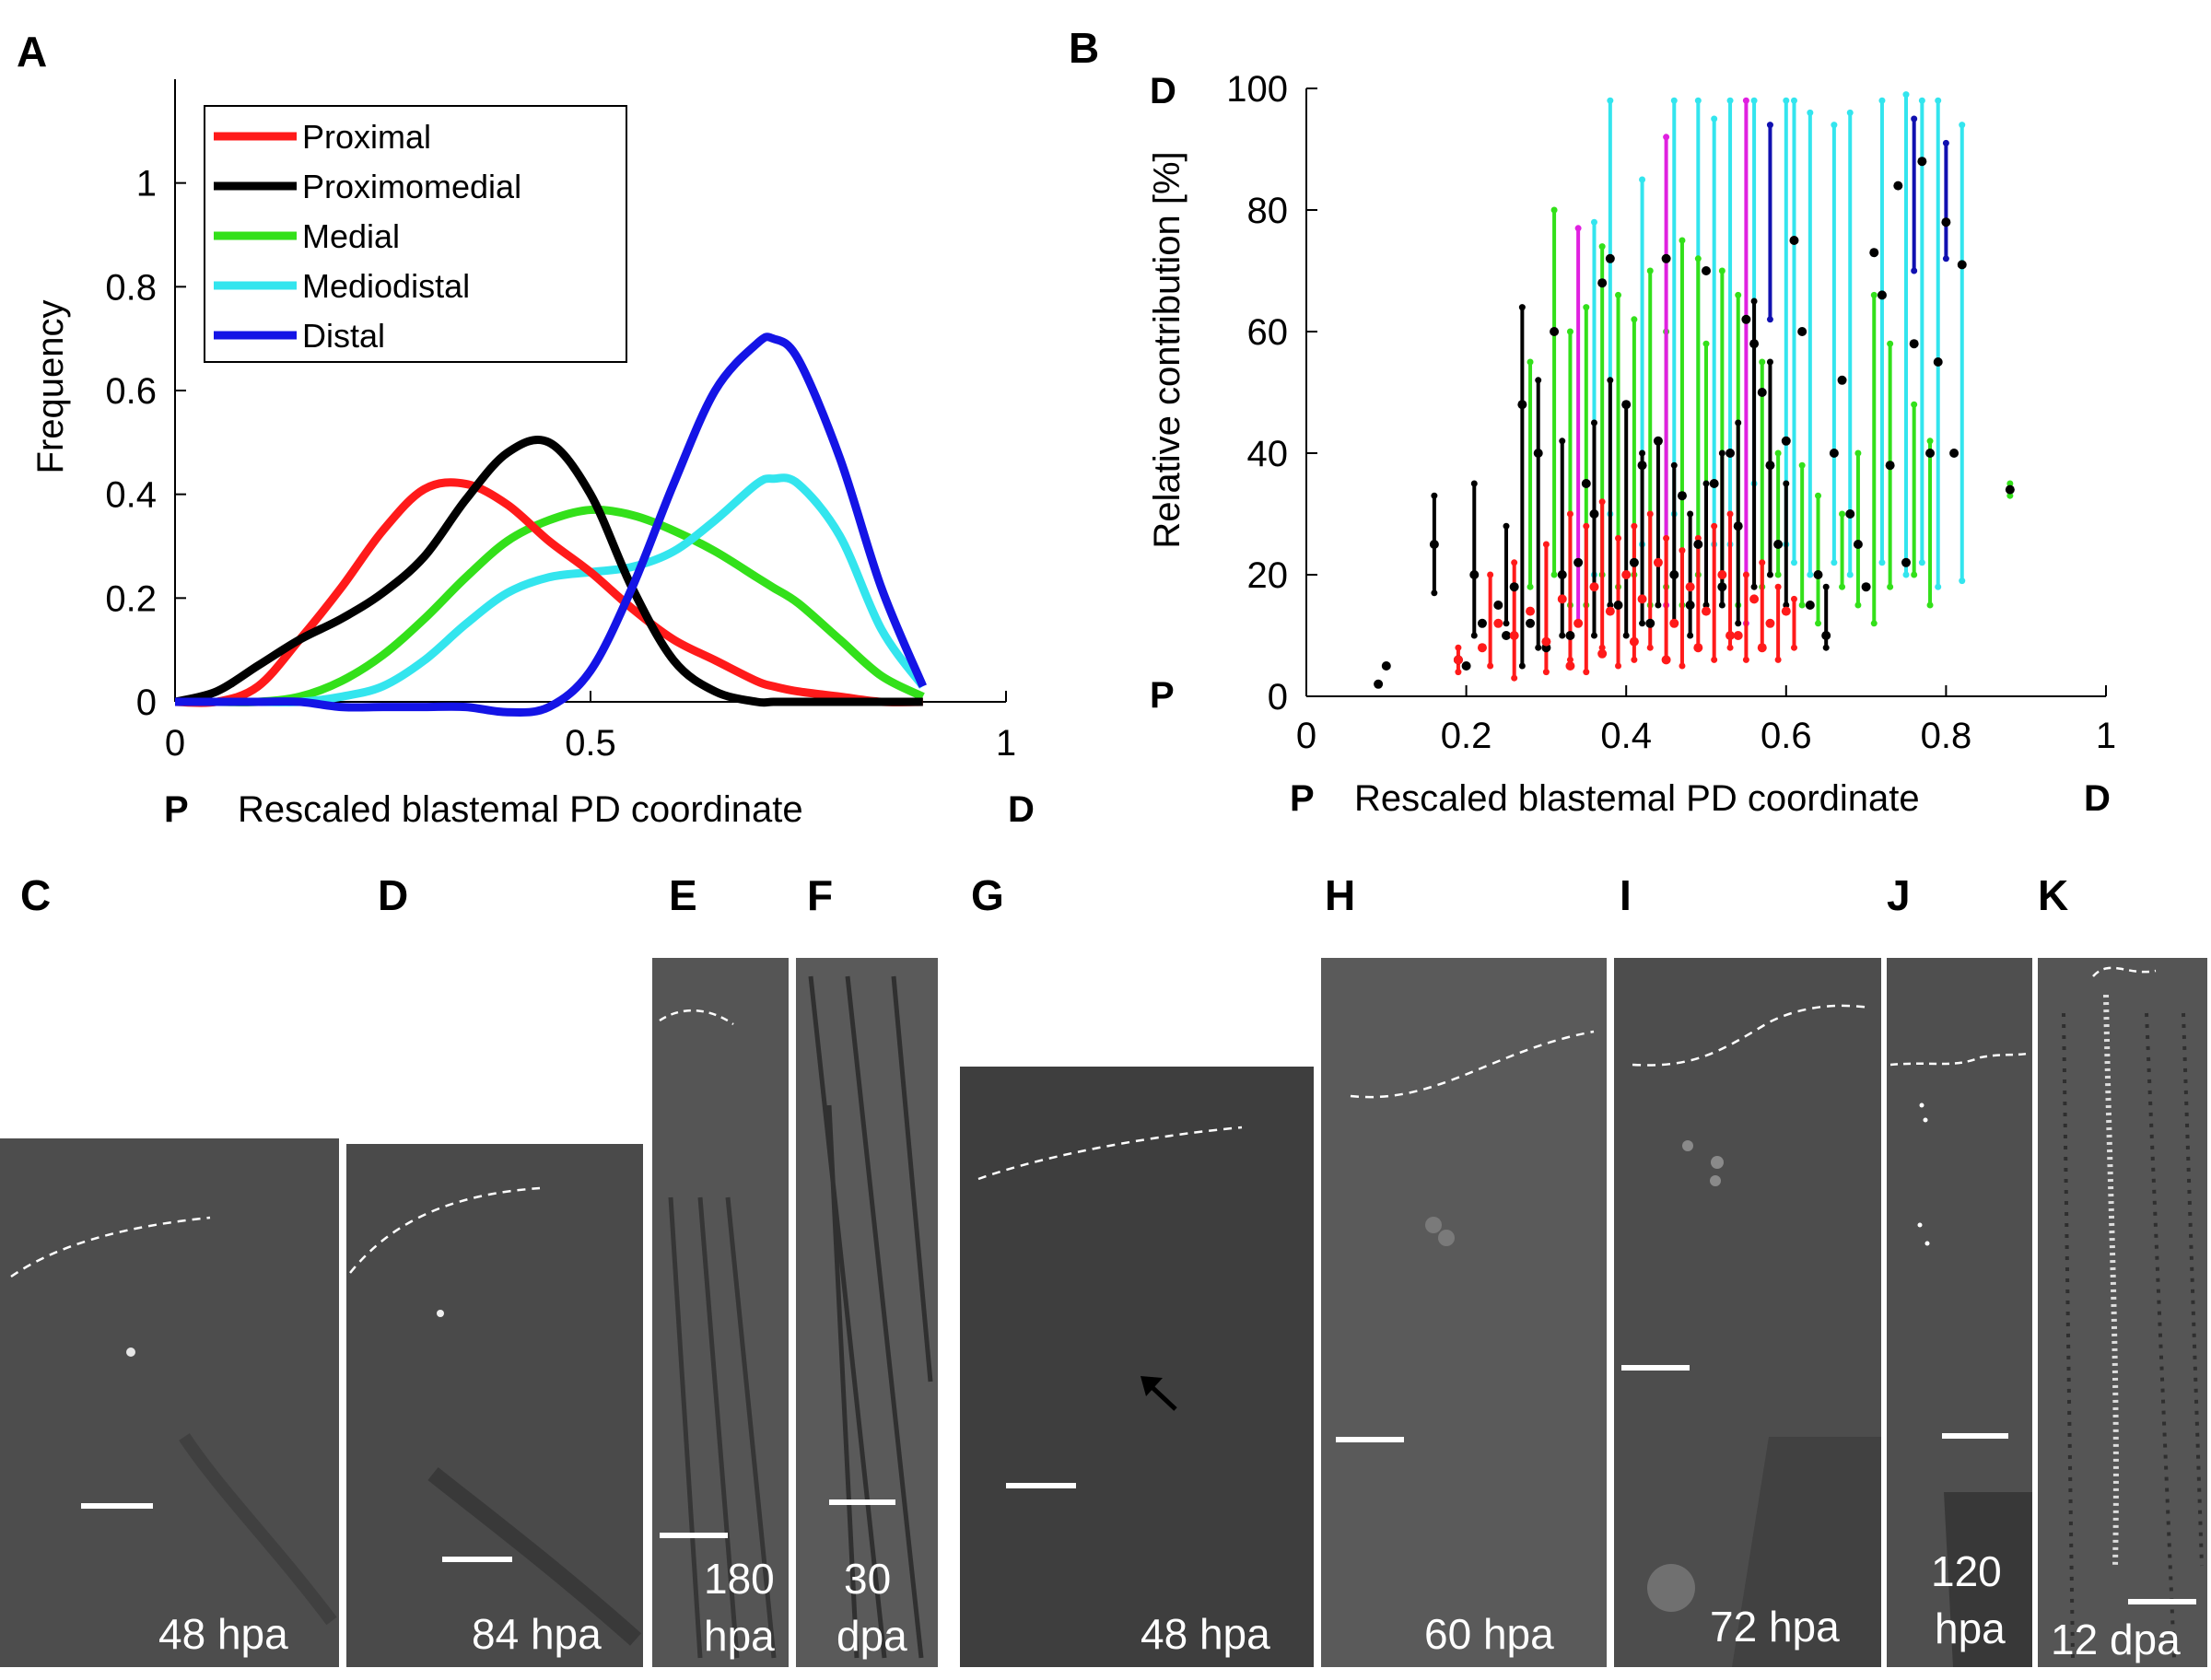 The width and height of the screenshot is (2211, 1680). Describe the element at coordinates (1268, 454) in the screenshot. I see `y-tick-label: 40` at that location.